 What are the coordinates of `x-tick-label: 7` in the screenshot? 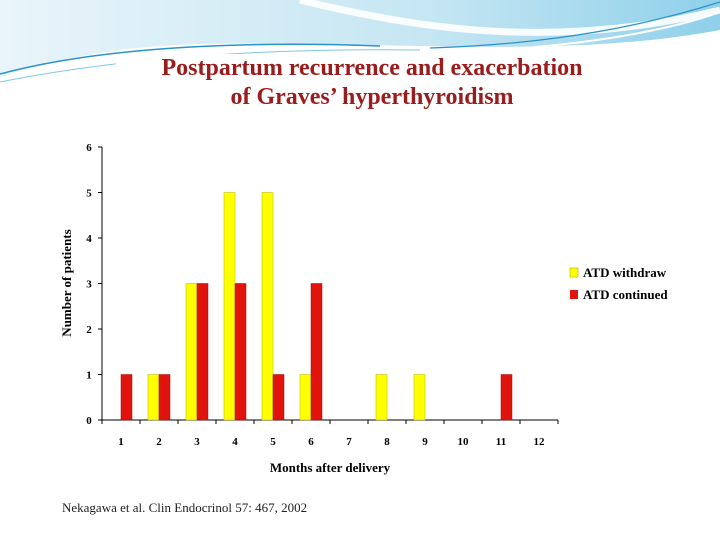 It's located at (349, 442).